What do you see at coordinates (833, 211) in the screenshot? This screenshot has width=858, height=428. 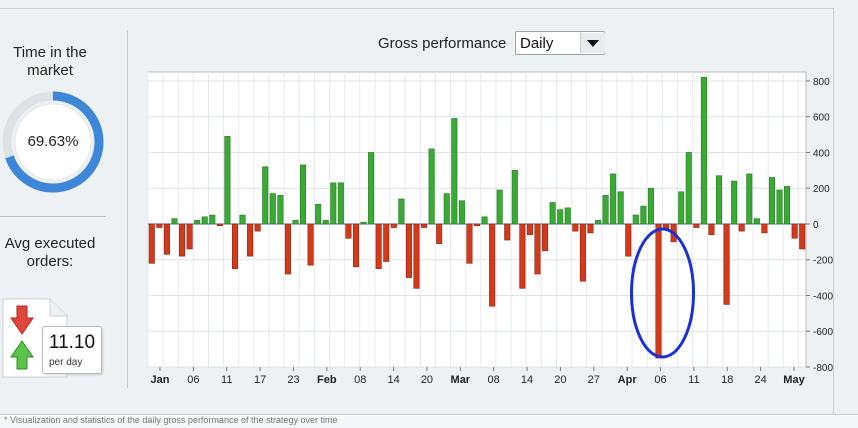 I see `right-divider` at bounding box center [833, 211].